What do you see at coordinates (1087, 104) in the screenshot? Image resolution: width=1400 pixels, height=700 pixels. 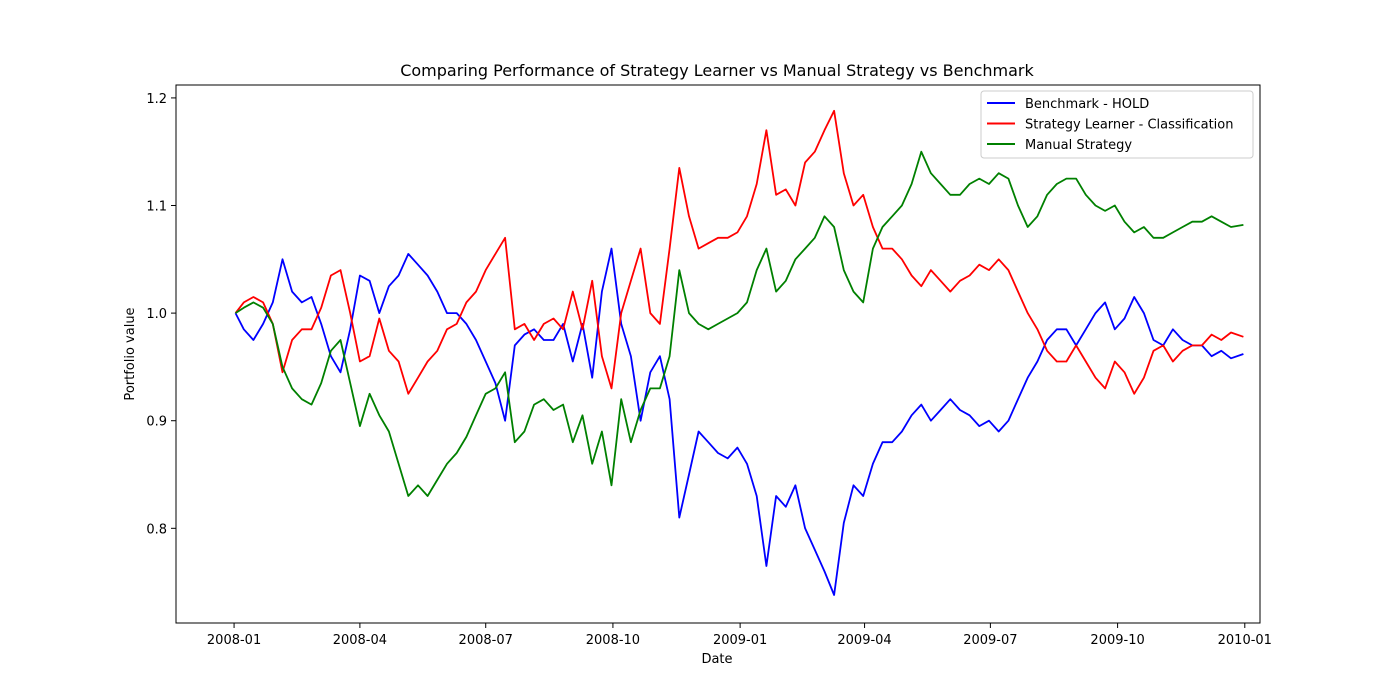 I see `legend-label-0: Benchmark - HOLD` at bounding box center [1087, 104].